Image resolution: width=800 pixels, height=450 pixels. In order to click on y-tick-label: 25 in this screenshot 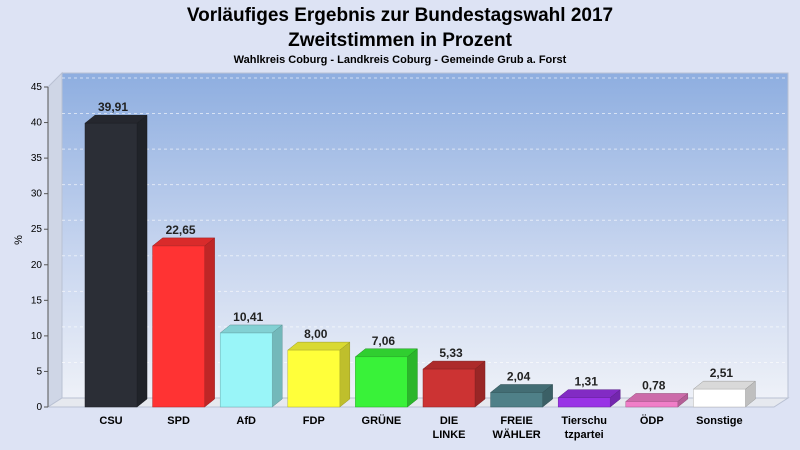, I will do `click(37, 229)`.